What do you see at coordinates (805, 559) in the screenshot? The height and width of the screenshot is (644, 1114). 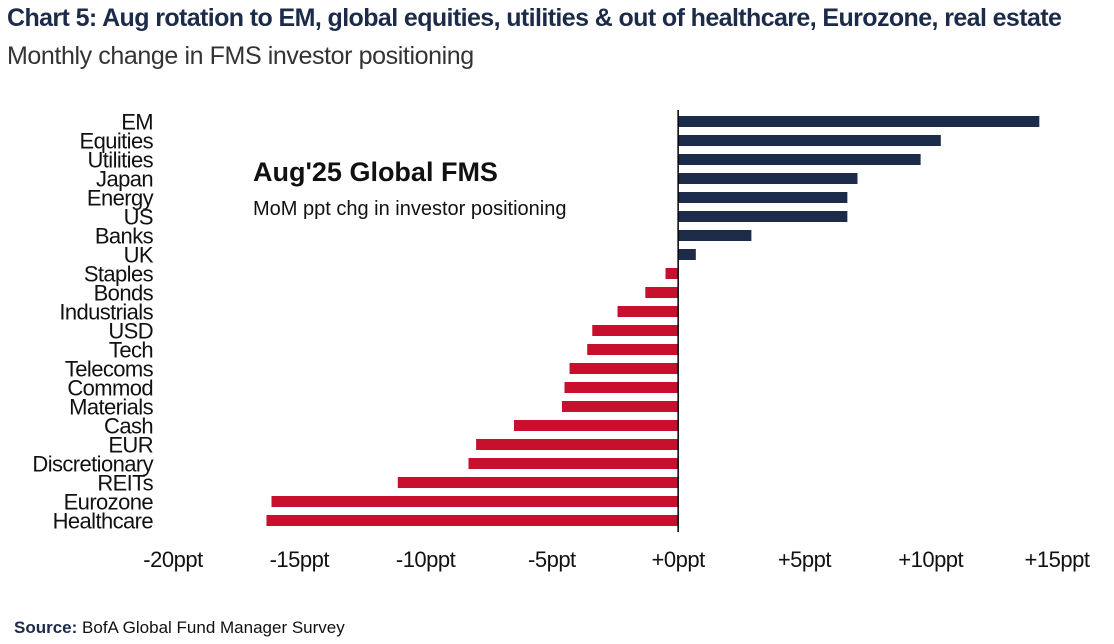 I see `x-tick-label: +5ppt` at bounding box center [805, 559].